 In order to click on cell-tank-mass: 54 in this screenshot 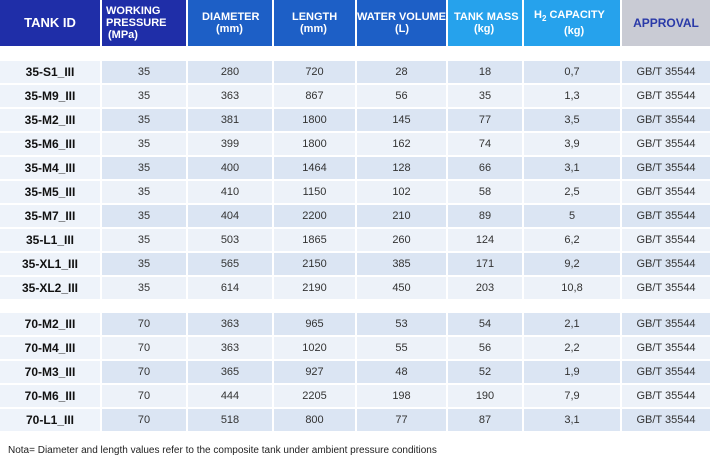, I will do `click(485, 325)`.